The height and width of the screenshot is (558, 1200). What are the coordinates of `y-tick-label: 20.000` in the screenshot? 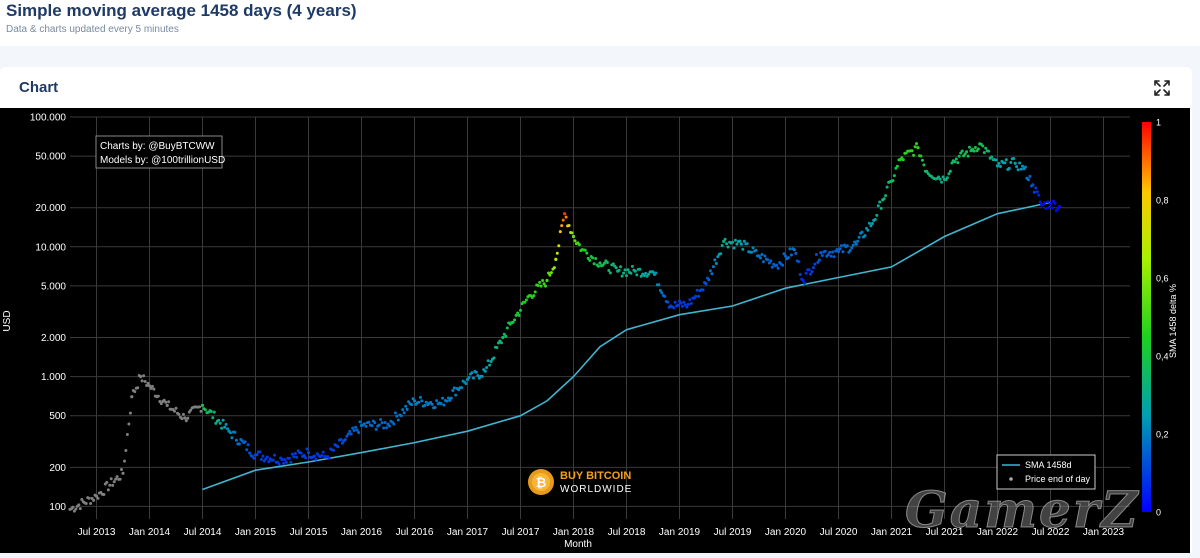 It's located at (50, 208).